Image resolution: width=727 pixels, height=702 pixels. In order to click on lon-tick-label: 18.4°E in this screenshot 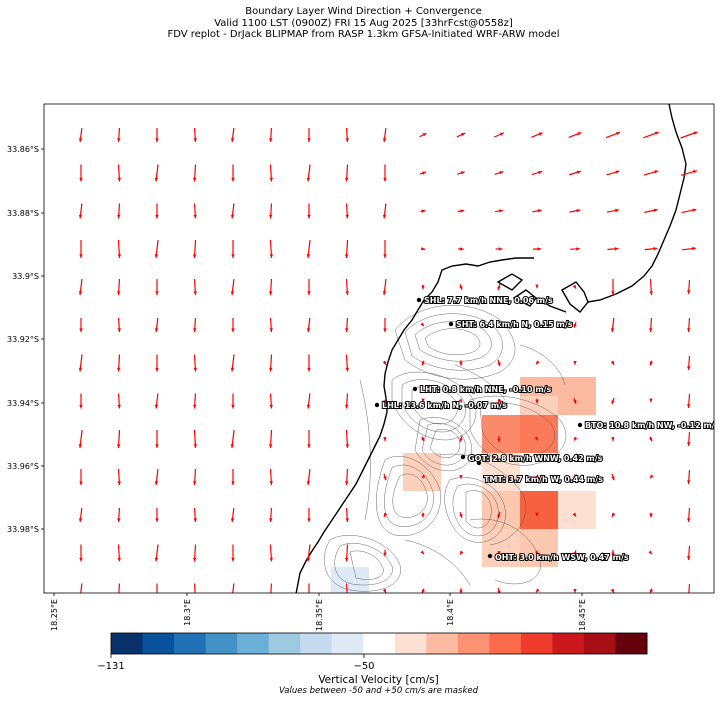, I will do `click(450, 612)`.